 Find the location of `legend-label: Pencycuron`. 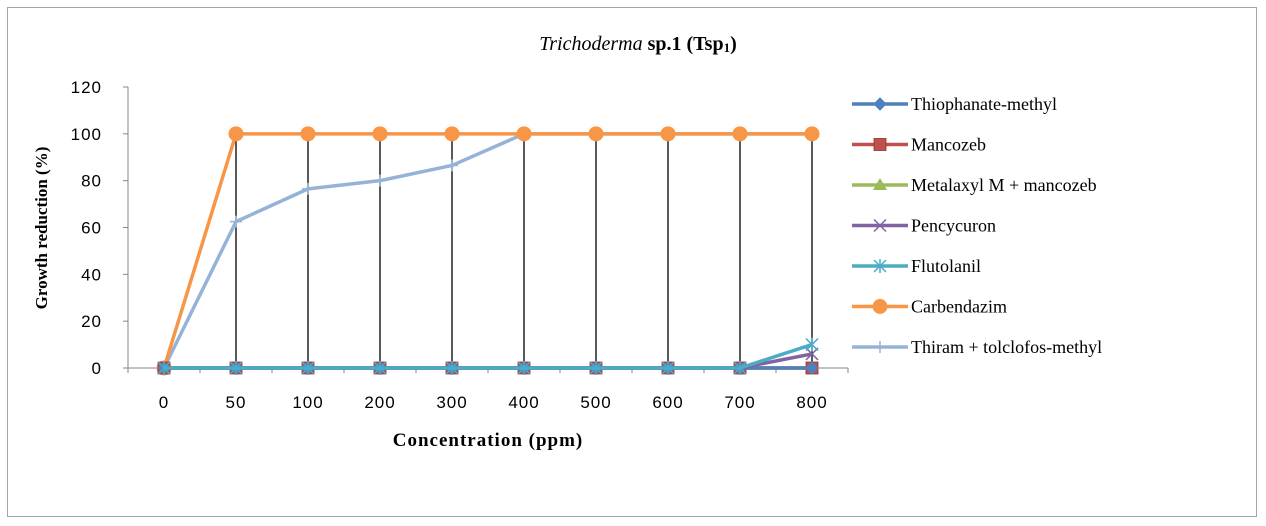

legend-label: Pencycuron is located at coordinates (953, 226).